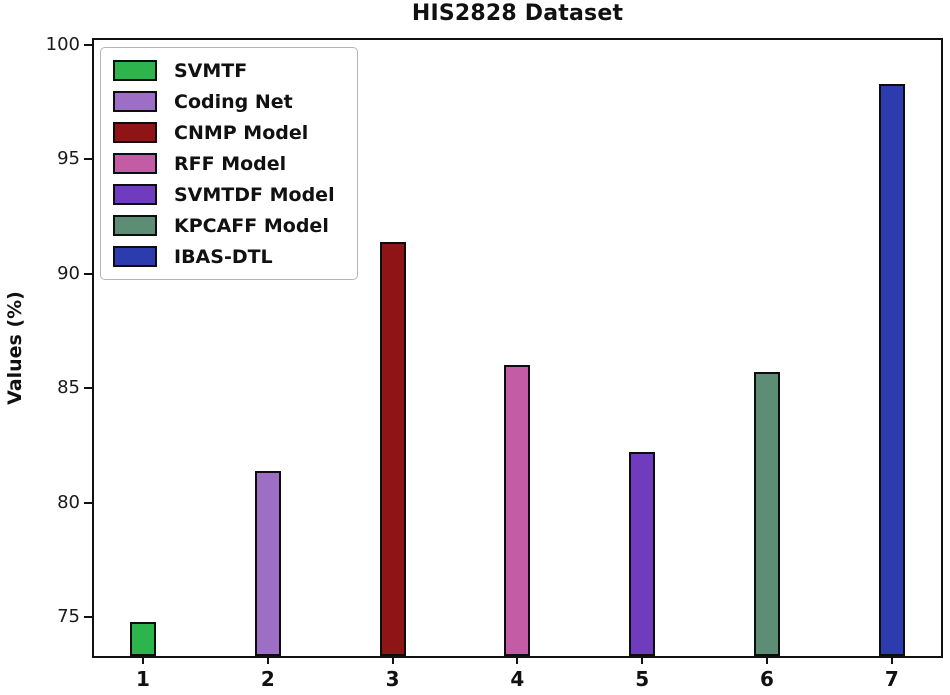 Image resolution: width=950 pixels, height=695 pixels. What do you see at coordinates (254, 194) in the screenshot?
I see `legend-label: SVMTDF Model` at bounding box center [254, 194].